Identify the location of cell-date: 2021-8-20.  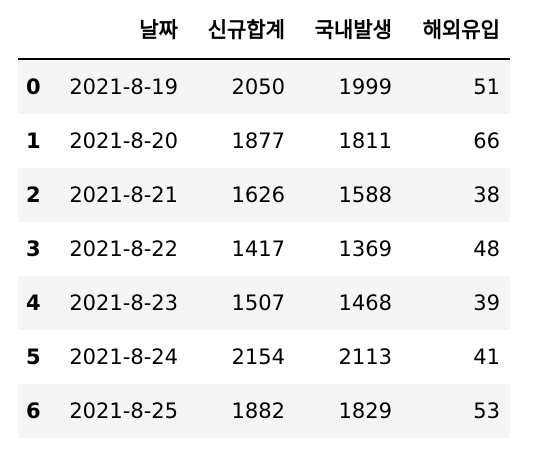
(123, 141).